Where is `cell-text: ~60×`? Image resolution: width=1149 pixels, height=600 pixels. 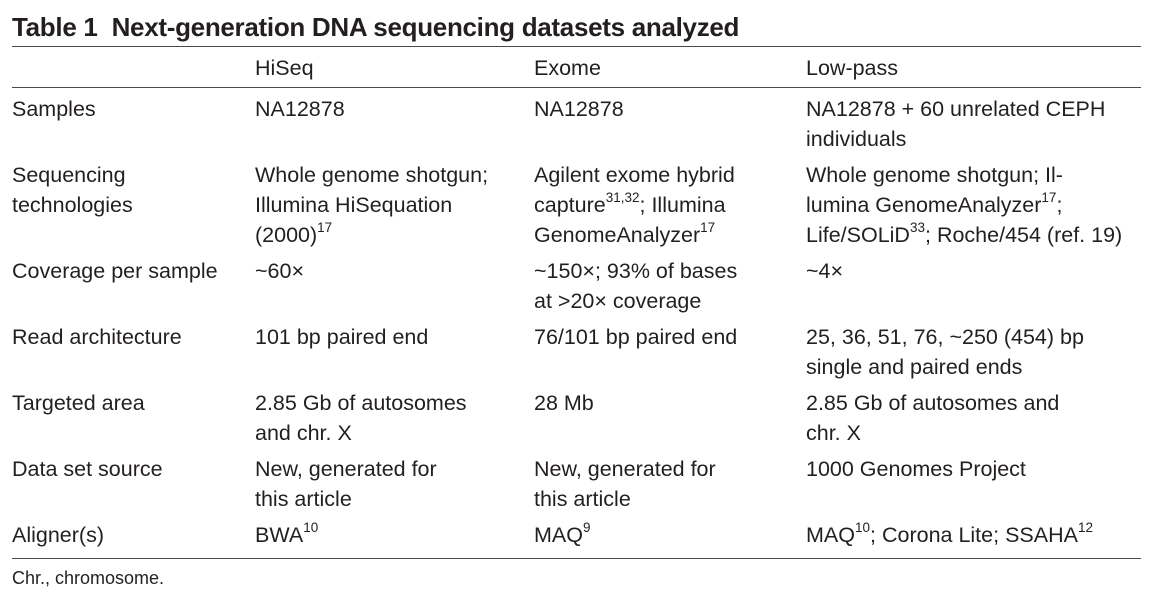
cell-text: ~60× is located at coordinates (280, 271).